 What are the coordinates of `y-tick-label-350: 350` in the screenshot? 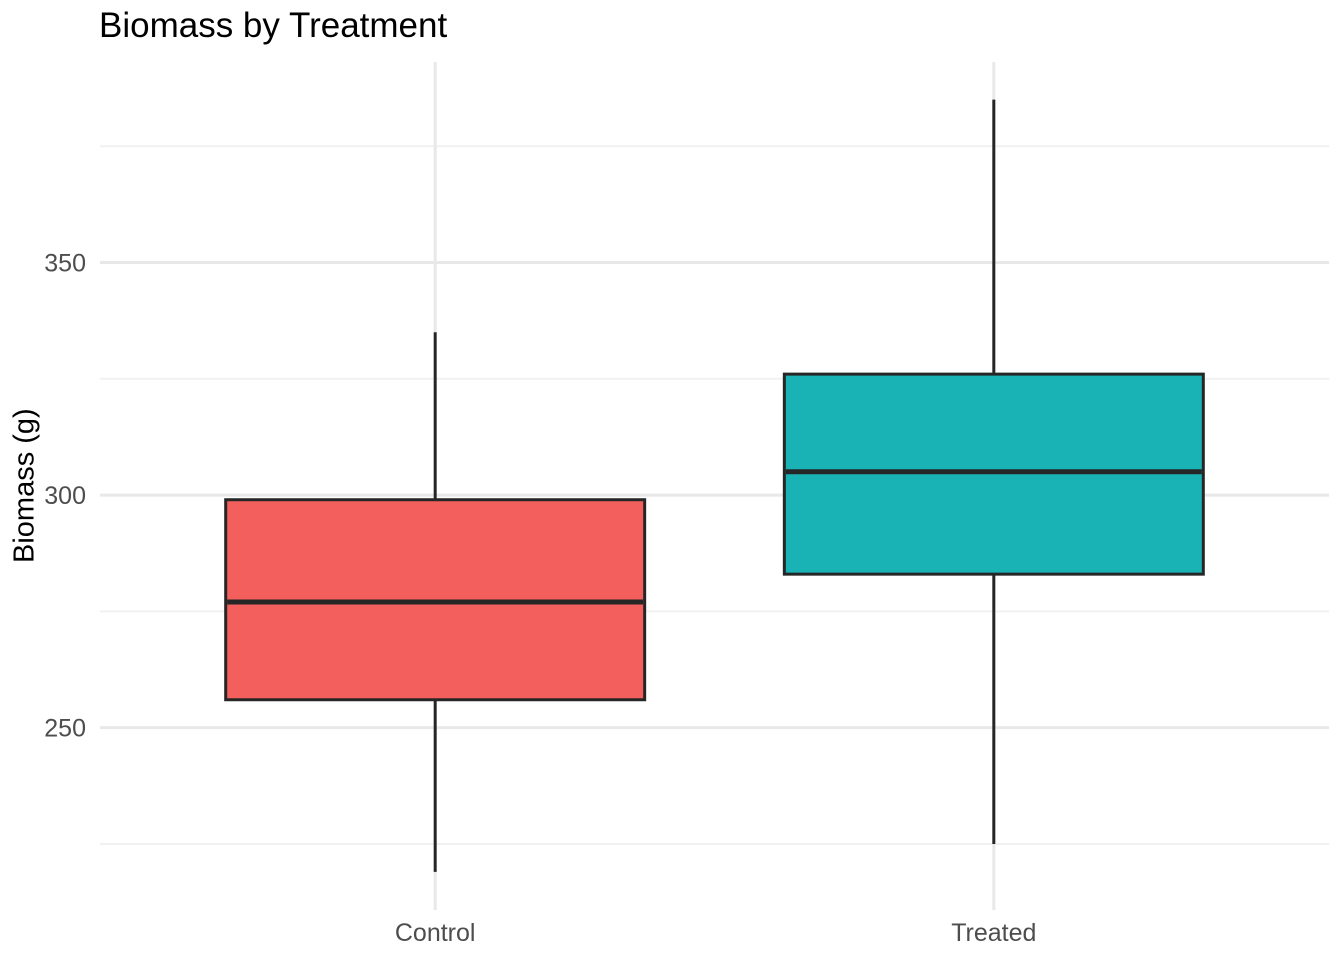 It's located at (65, 263).